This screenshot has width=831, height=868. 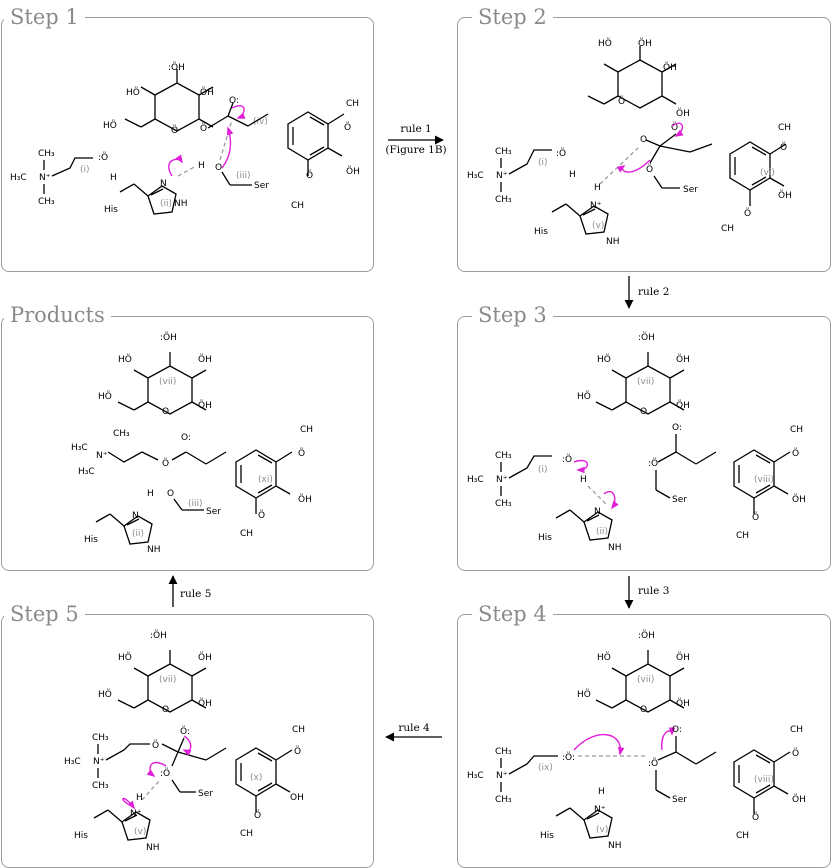 I want to click on rule-5-label: rule 5, so click(x=195, y=594).